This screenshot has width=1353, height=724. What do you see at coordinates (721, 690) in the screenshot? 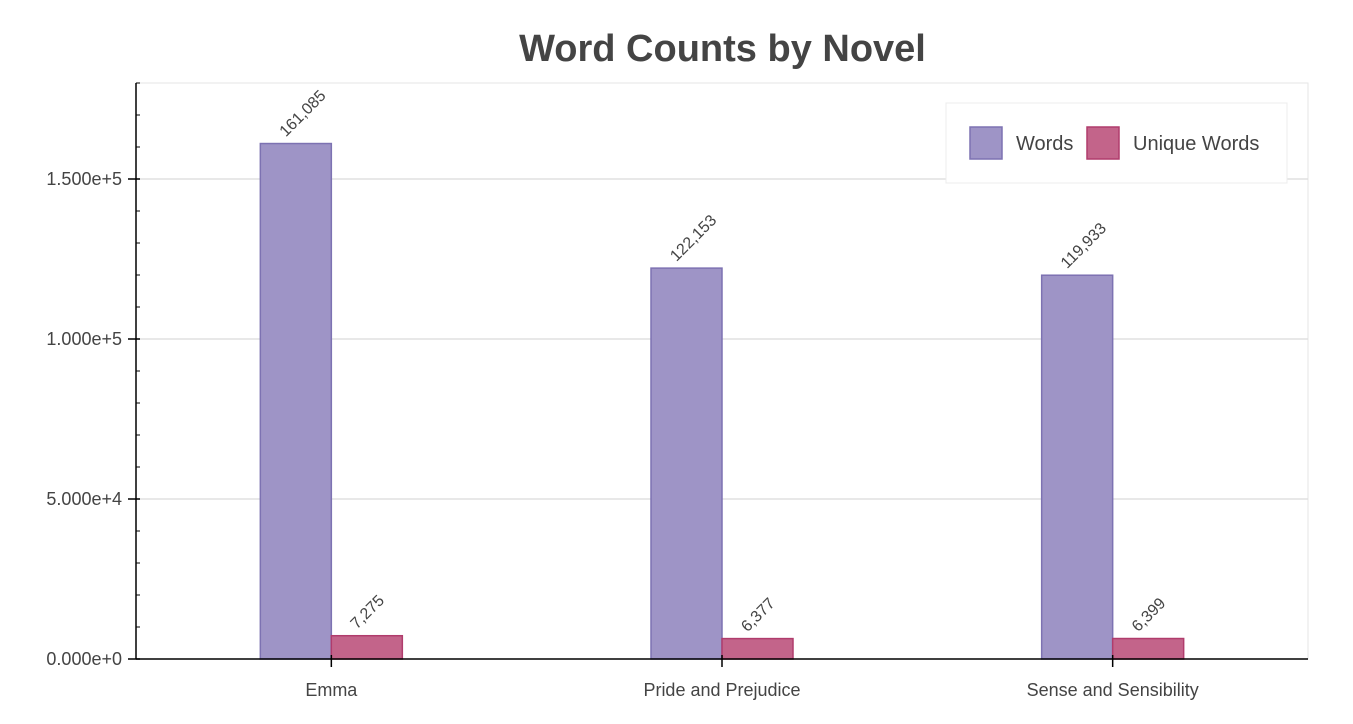
I see `x-tick-label: Pride and Prejudice` at bounding box center [721, 690].